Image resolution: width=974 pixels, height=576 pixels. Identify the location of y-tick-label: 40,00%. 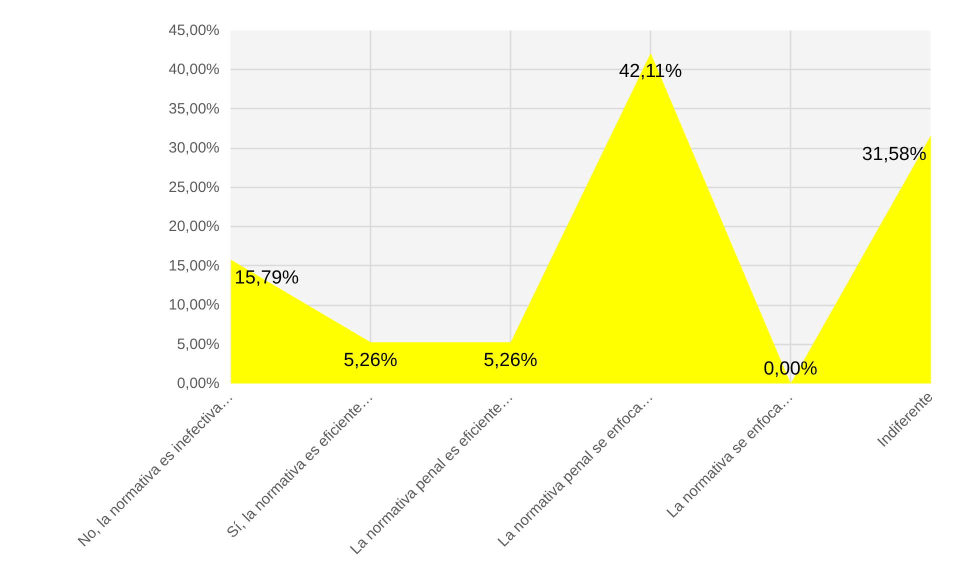
(194, 69).